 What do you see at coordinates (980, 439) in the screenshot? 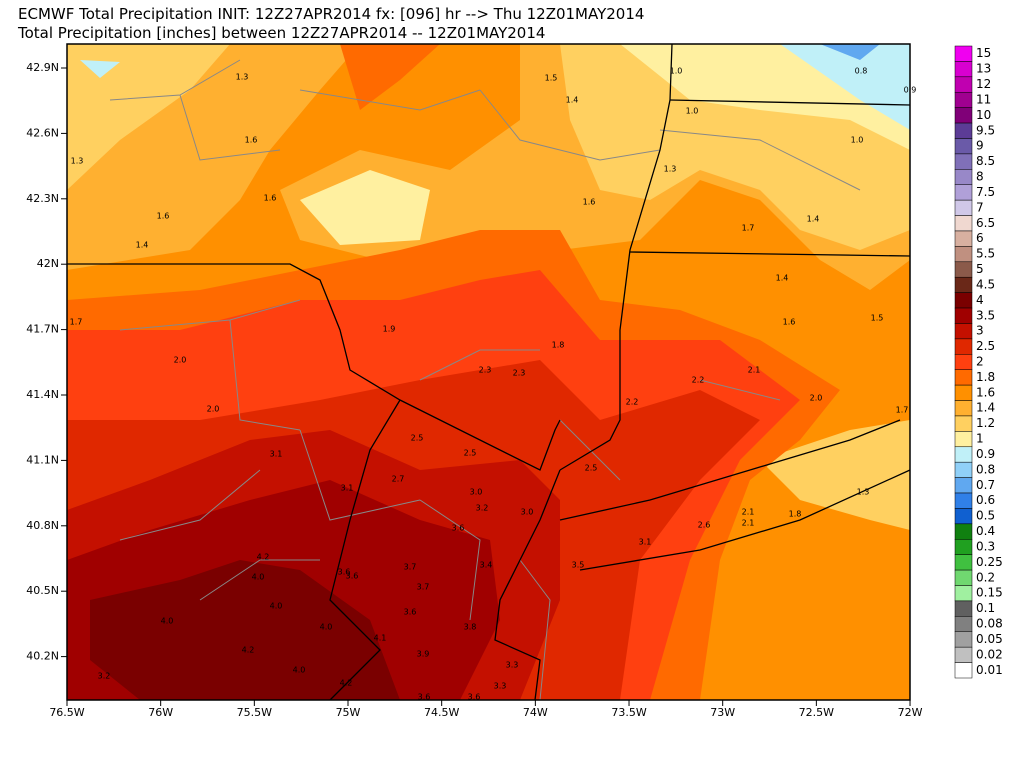
I see `level-label: 1` at bounding box center [980, 439].